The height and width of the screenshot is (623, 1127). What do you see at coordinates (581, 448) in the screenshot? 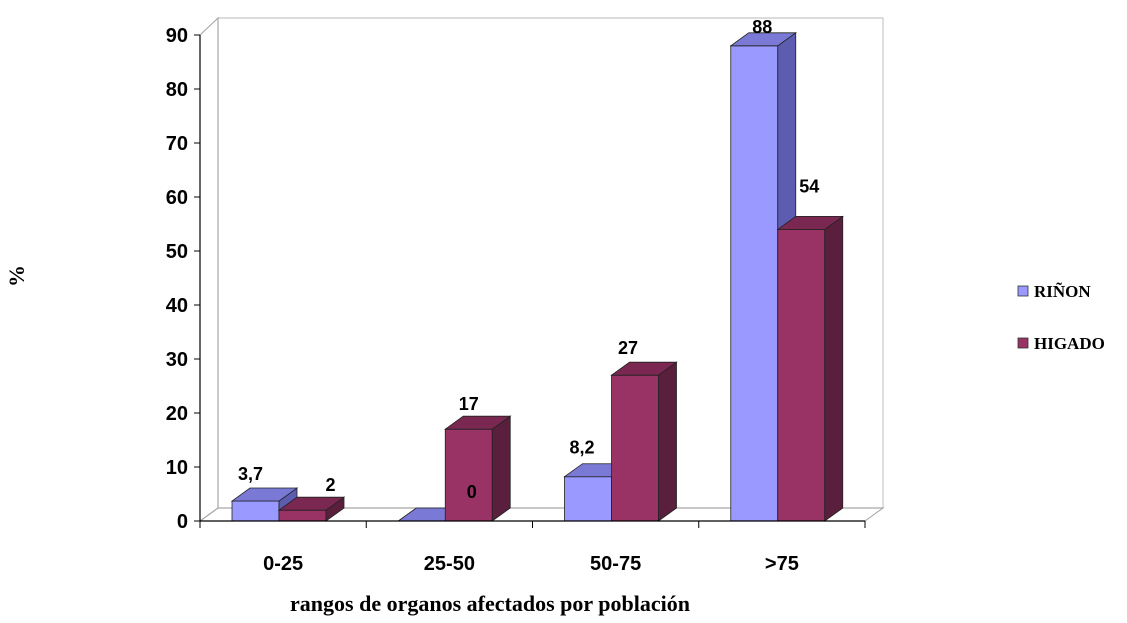
I see `data-label: 8,2` at bounding box center [581, 448].